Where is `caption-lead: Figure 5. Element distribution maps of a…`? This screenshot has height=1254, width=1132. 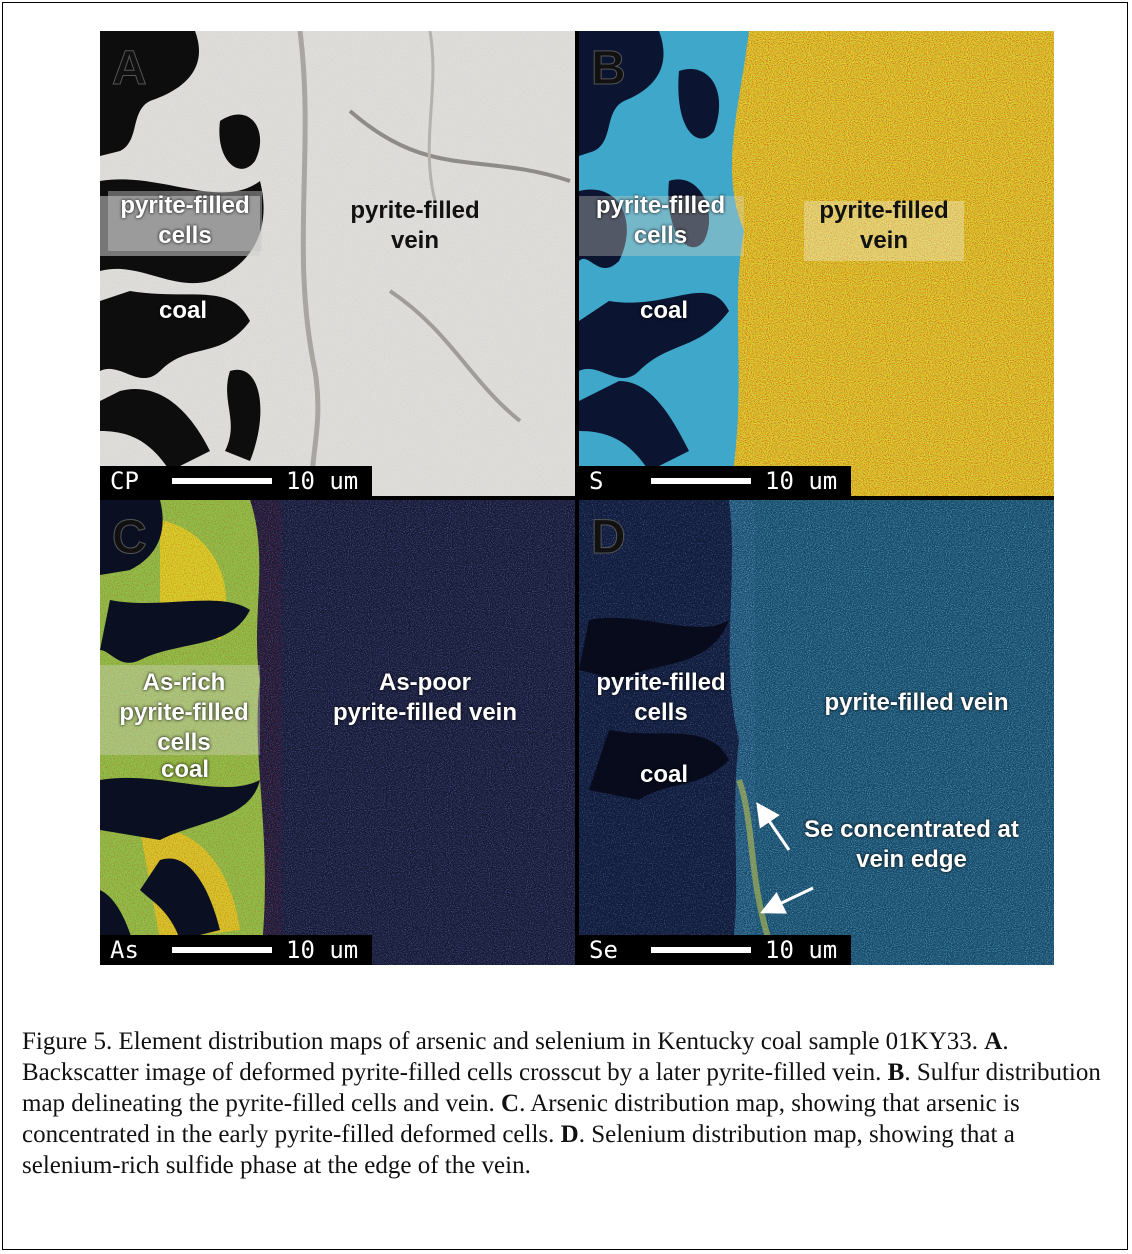
caption-lead: Figure 5. Element distribution maps of a… is located at coordinates (503, 1041).